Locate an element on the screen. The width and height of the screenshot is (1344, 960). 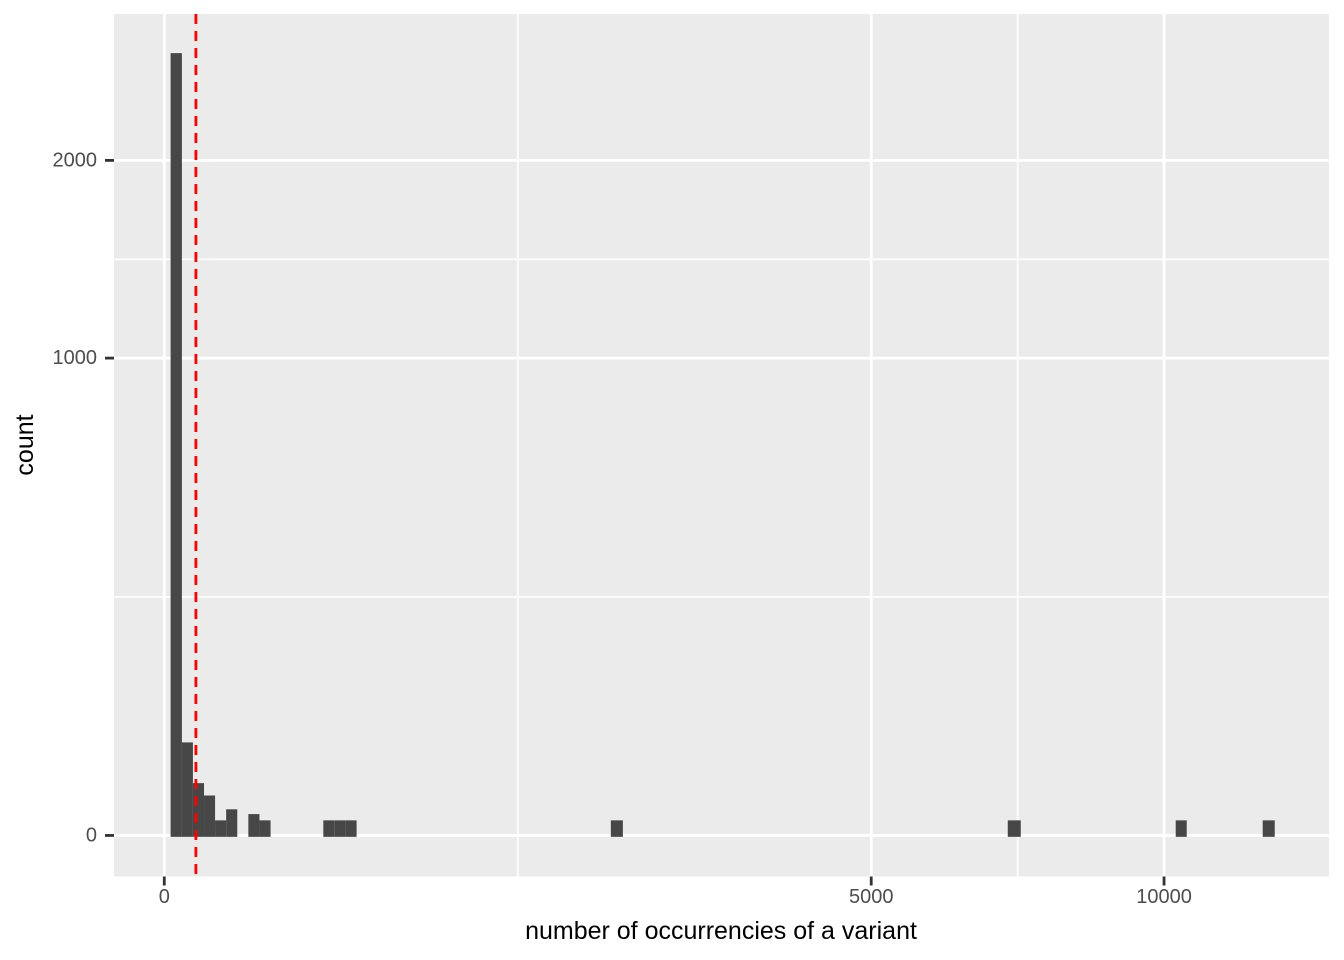
x-tick-label: 0 is located at coordinates (164, 897).